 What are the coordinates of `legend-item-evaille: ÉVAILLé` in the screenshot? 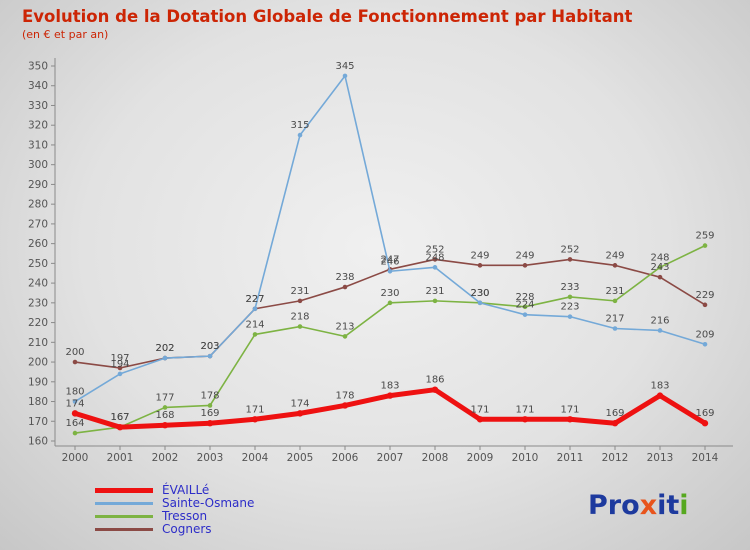 It's located at (174, 490).